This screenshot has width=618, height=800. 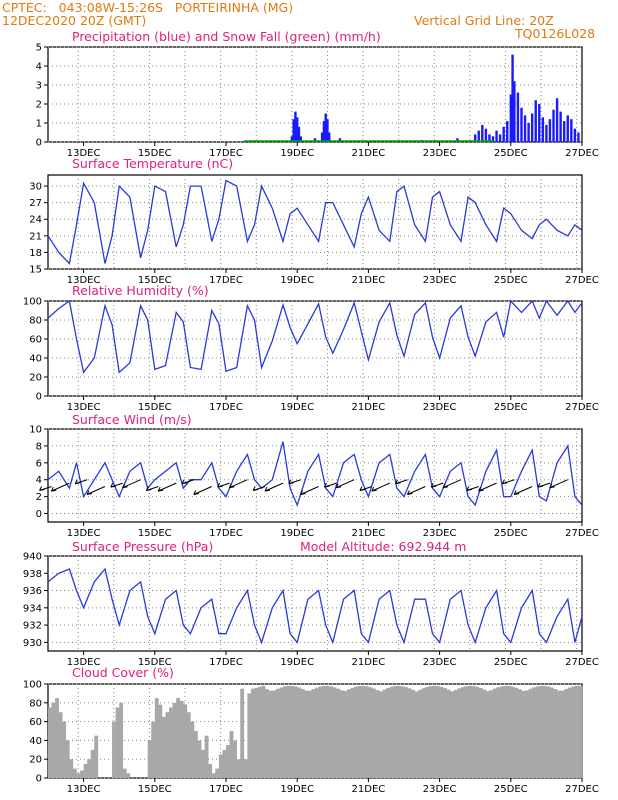 What do you see at coordinates (511, 533) in the screenshot?
I see `x-tick-label: 25DEC` at bounding box center [511, 533].